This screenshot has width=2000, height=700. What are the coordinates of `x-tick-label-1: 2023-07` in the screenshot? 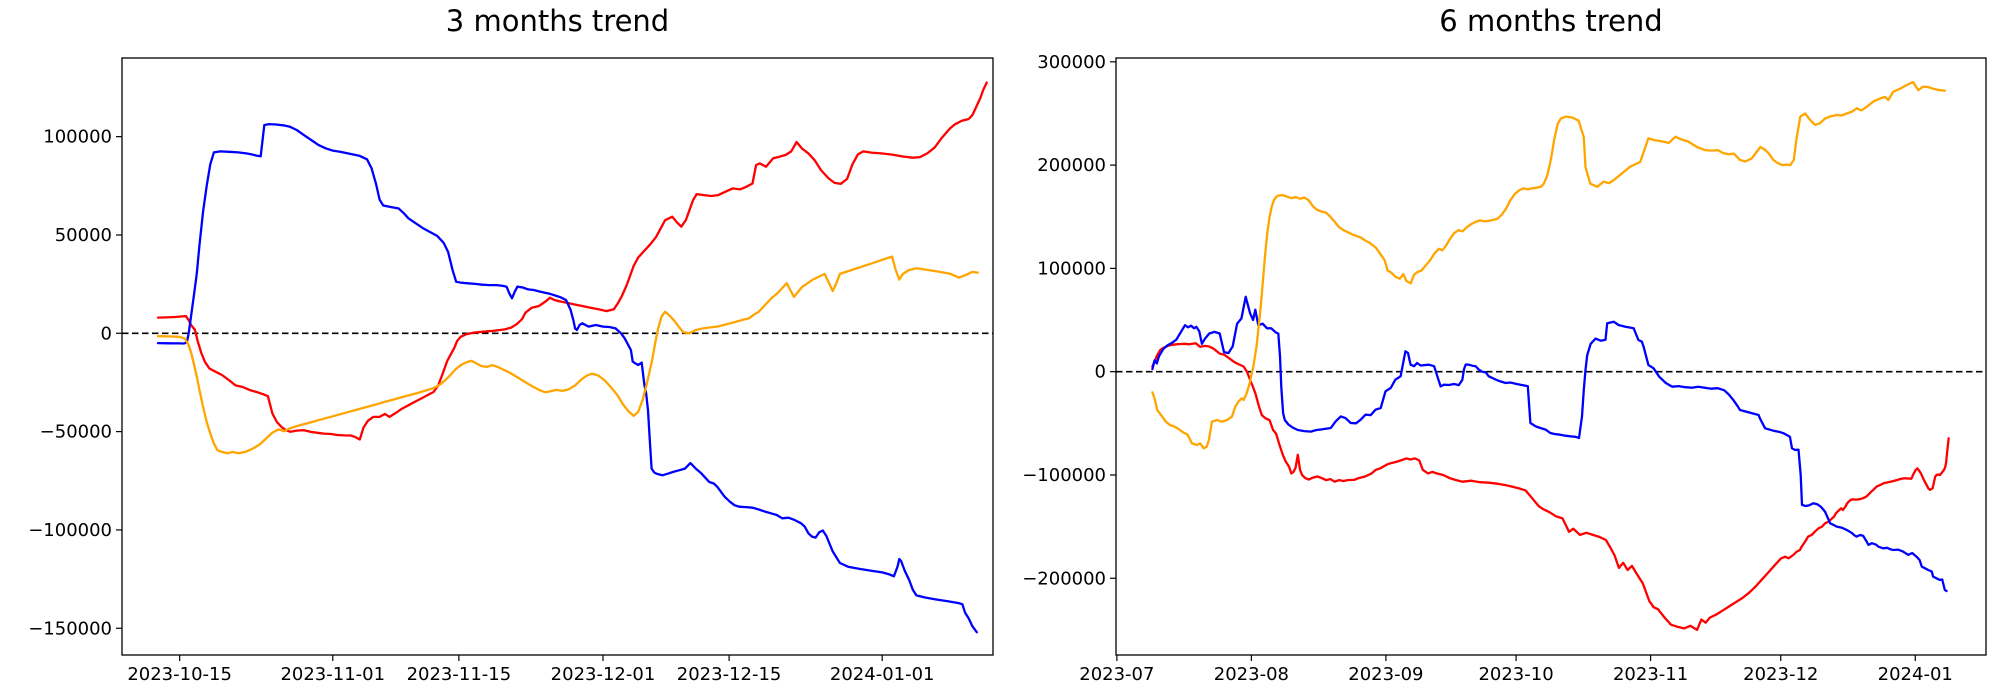 It's located at (1116, 674).